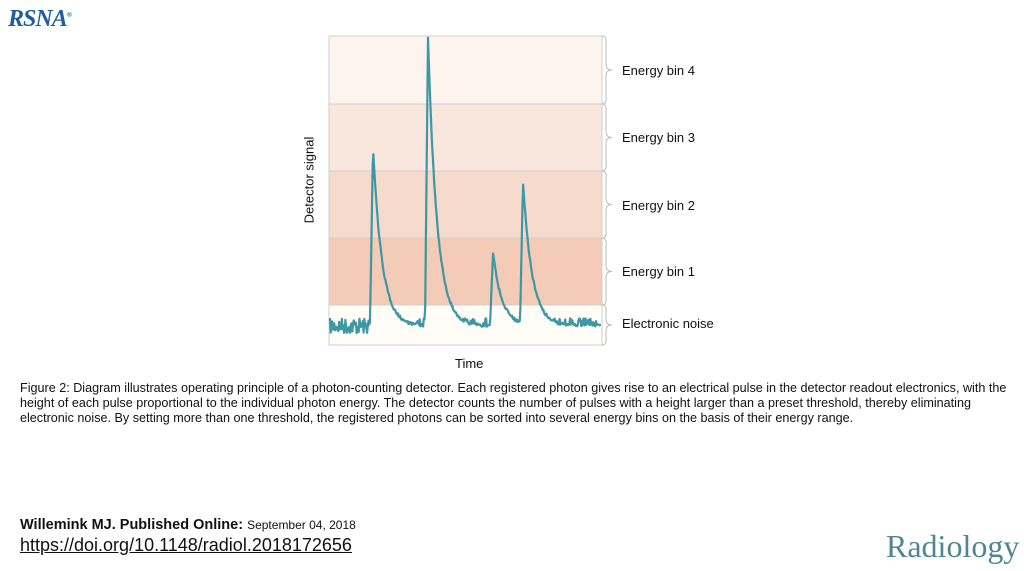 The image size is (1024, 571). Describe the element at coordinates (668, 323) in the screenshot. I see `label-electronic-noise: Electronic noise` at that location.